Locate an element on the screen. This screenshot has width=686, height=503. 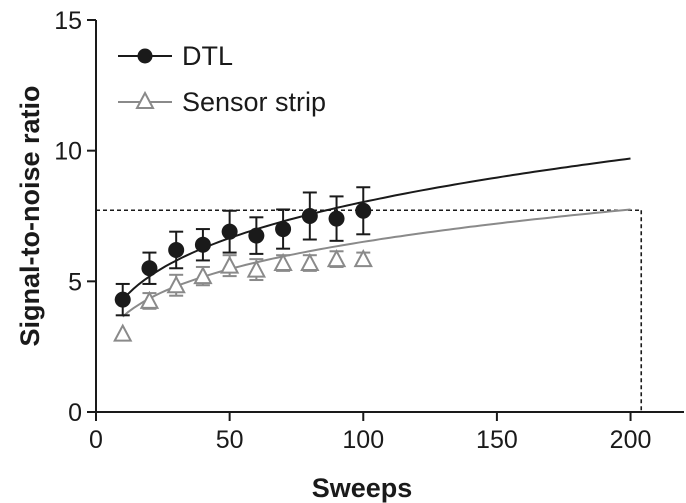
y-tick-label: 5 is located at coordinates (75, 282).